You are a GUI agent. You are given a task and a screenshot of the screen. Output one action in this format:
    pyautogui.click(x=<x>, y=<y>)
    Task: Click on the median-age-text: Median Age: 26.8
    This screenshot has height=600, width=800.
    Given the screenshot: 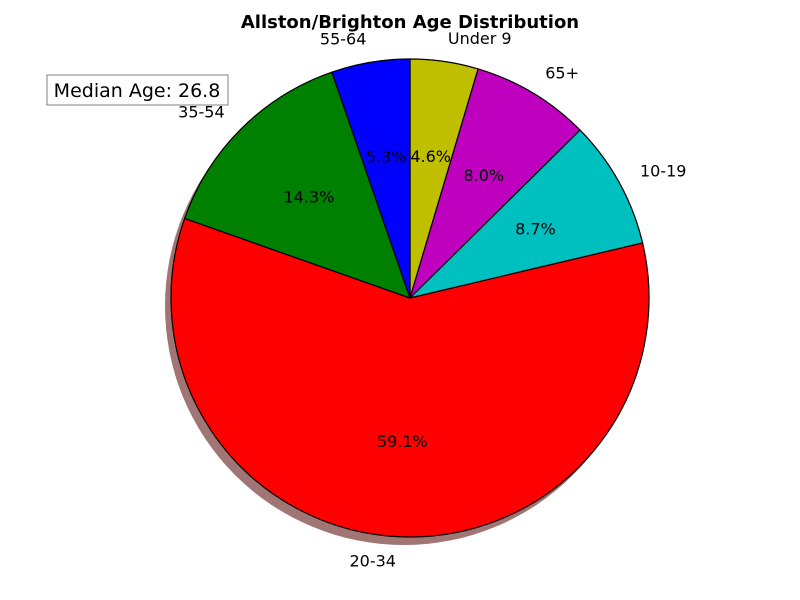 What is the action you would take?
    pyautogui.click(x=137, y=91)
    